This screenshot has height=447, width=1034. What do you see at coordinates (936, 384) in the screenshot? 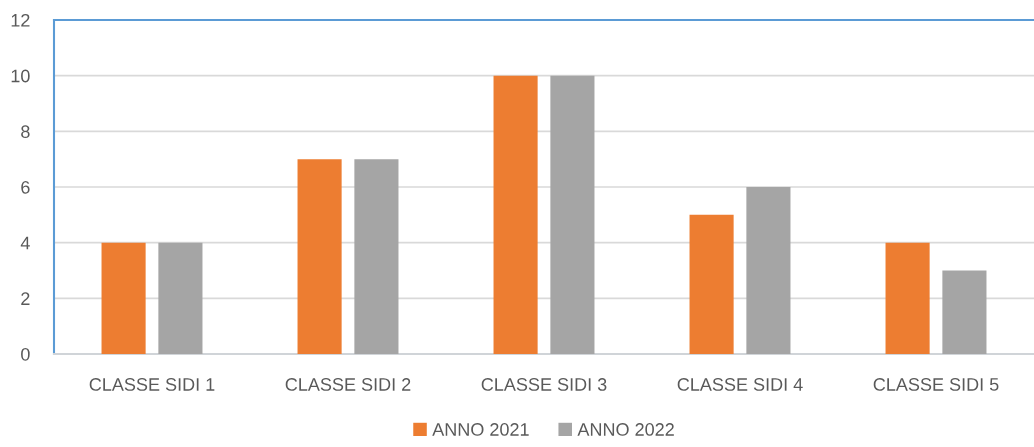
I see `x-tick-label: CLASSE SIDI 5` at bounding box center [936, 384].